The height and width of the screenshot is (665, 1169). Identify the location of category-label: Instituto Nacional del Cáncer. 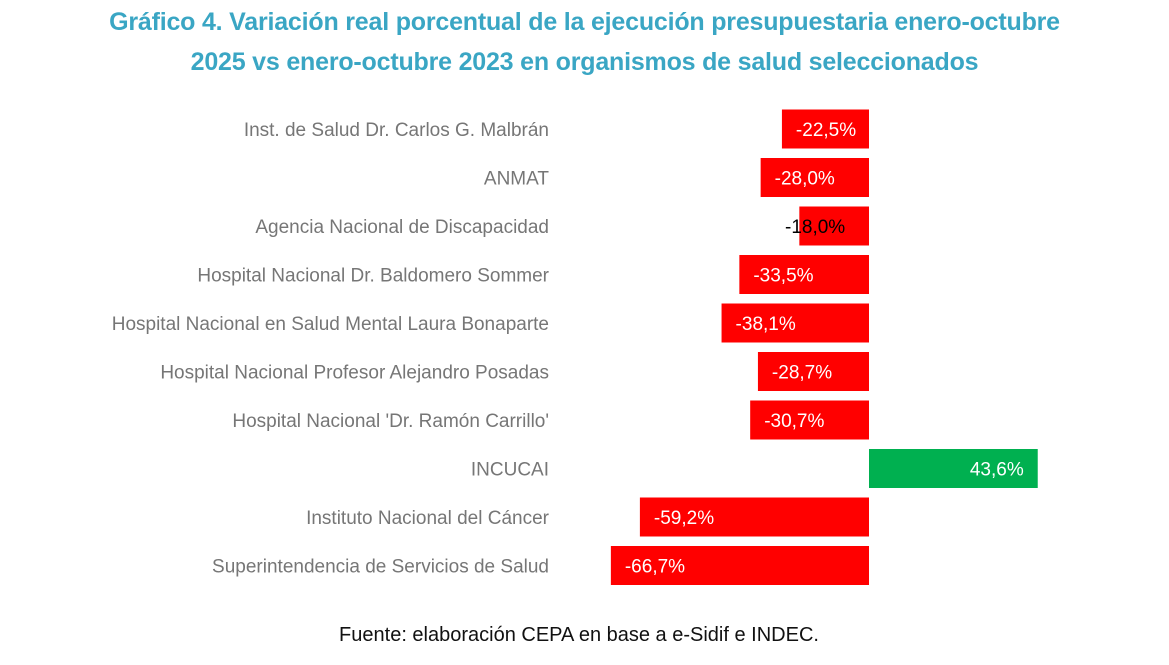
(428, 518).